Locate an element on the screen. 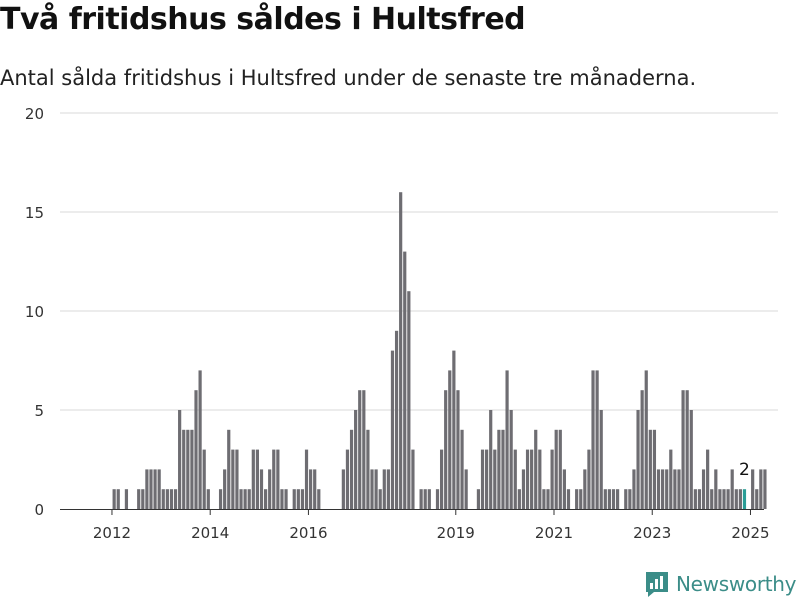 The width and height of the screenshot is (800, 600). newsworthy-logo-icon is located at coordinates (657, 584).